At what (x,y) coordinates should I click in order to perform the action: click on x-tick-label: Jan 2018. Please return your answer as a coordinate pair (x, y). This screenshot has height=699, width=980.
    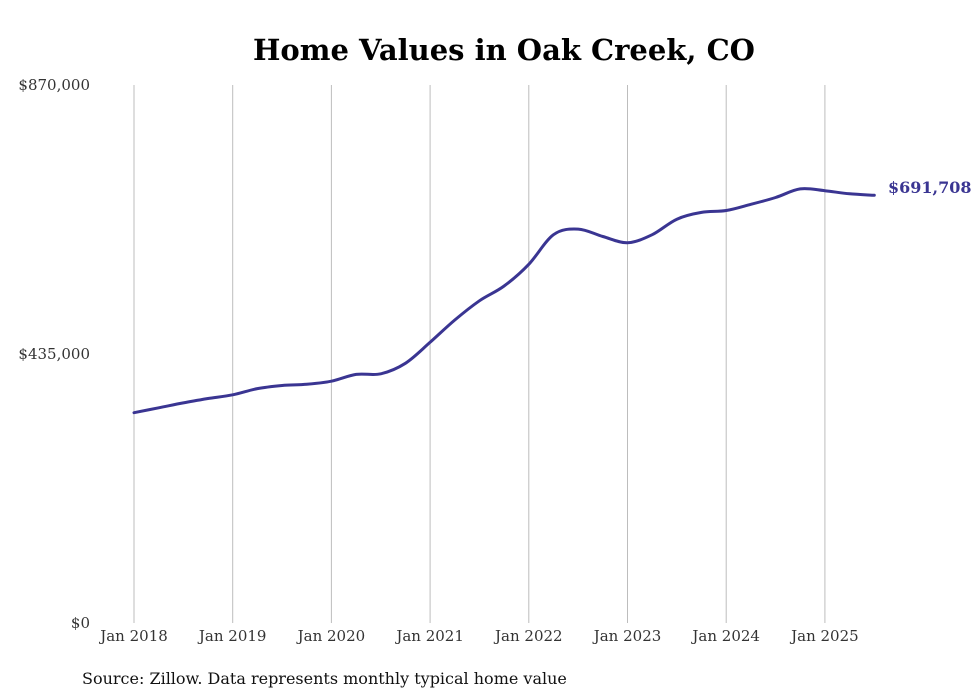
    Looking at the image, I should click on (133, 636).